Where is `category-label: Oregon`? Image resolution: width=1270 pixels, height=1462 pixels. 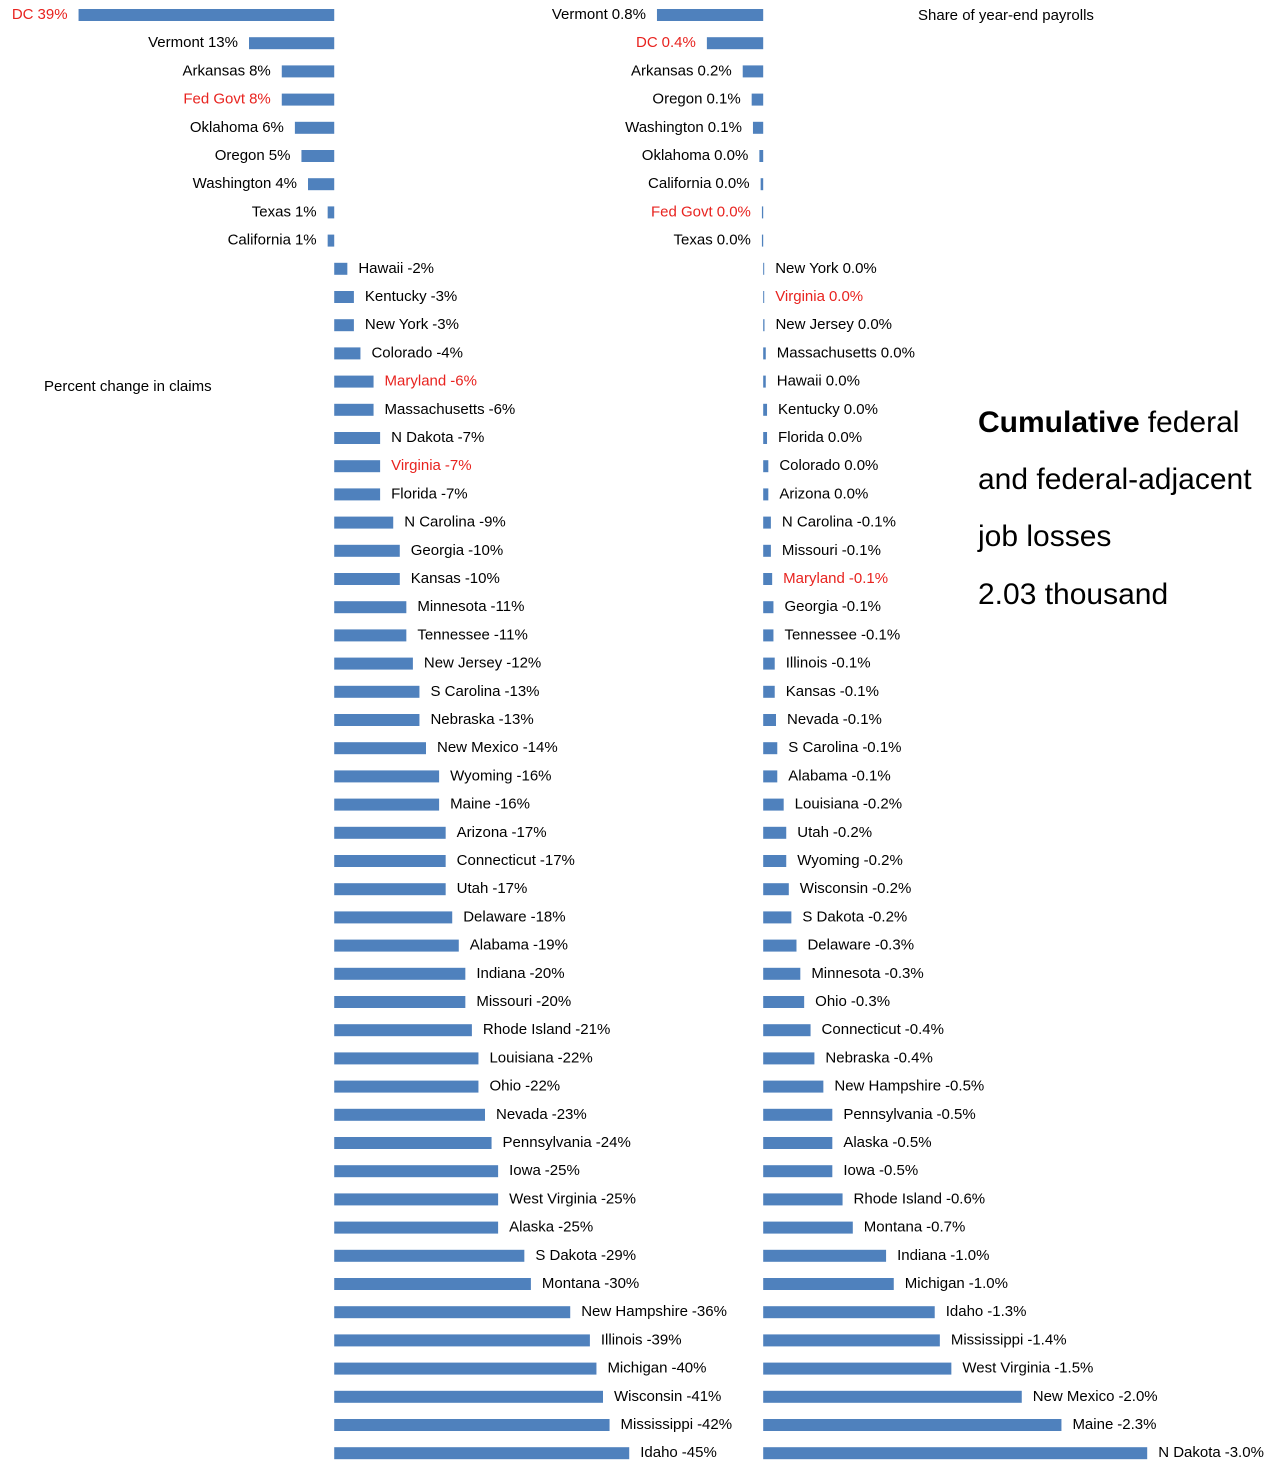
category-label: Oregon is located at coordinates (677, 99).